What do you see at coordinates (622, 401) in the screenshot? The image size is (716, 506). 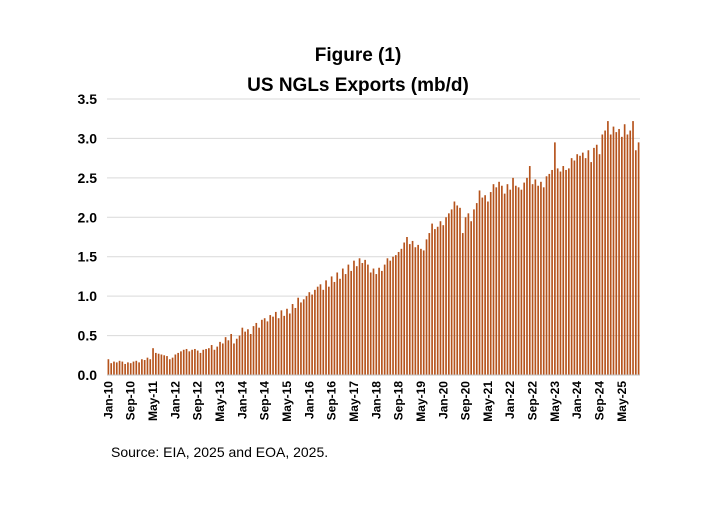 I see `x-tick-label: May-25` at bounding box center [622, 401].